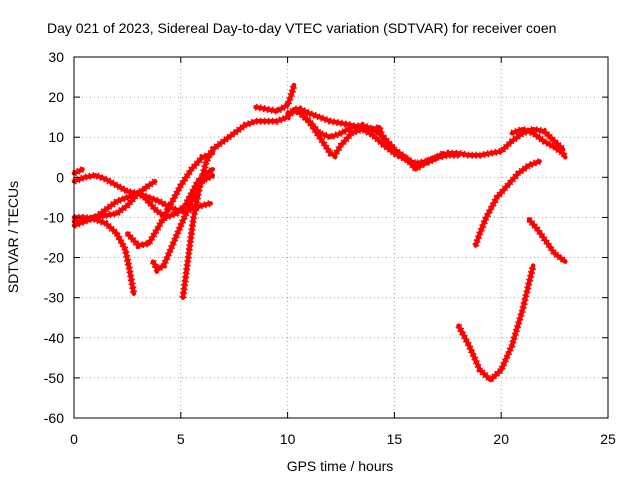 The height and width of the screenshot is (480, 640). What do you see at coordinates (56, 97) in the screenshot?
I see `y-tick-label: 20` at bounding box center [56, 97].